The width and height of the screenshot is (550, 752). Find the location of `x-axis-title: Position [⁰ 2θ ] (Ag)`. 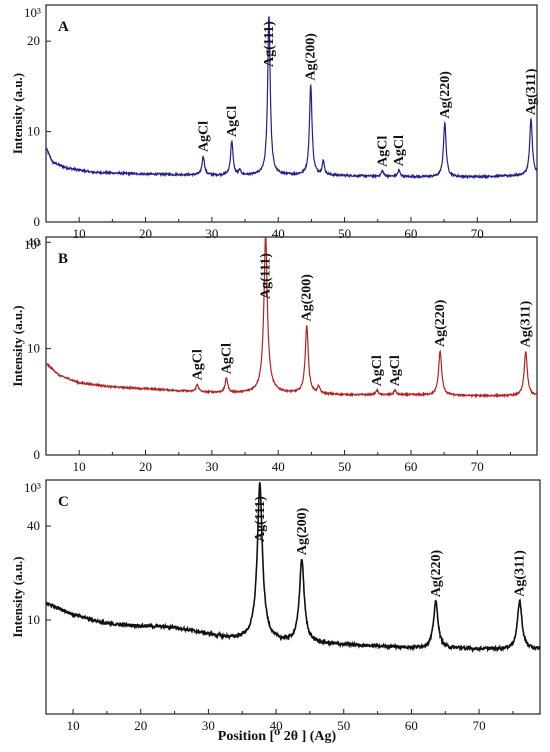

x-axis-title: Position [⁰ 2θ ] (Ag) is located at coordinates (277, 736).